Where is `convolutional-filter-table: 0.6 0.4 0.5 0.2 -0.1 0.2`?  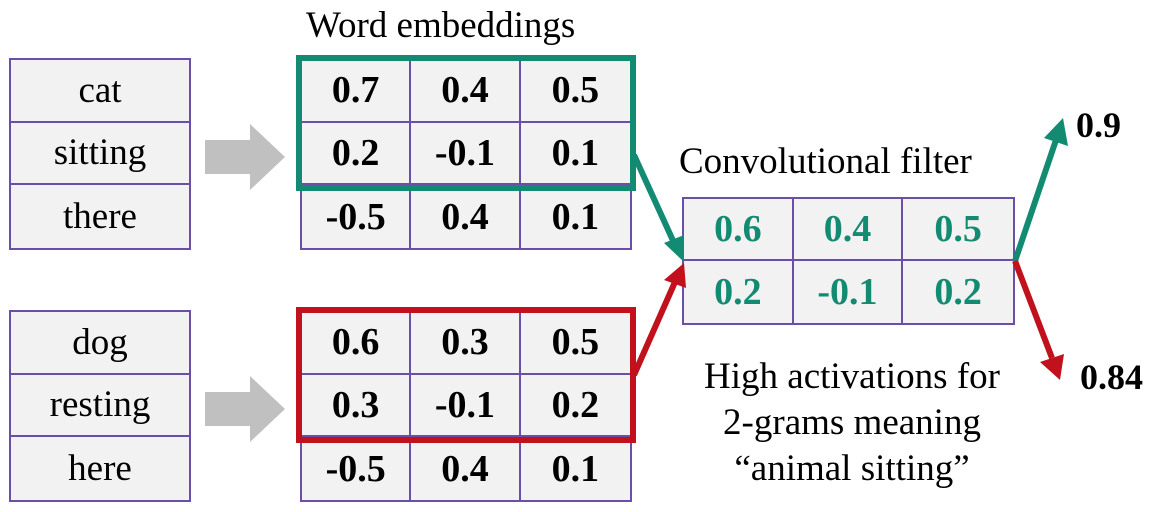 convolutional-filter-table: 0.6 0.4 0.5 0.2 -0.1 0.2 is located at coordinates (848, 261).